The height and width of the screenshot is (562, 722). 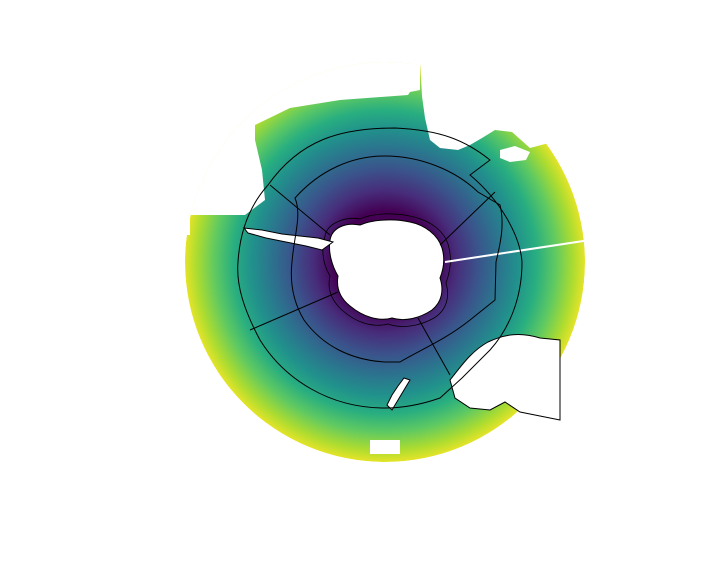 What do you see at coordinates (289, 334) in the screenshot?
I see `domain-artifacts` at bounding box center [289, 334].